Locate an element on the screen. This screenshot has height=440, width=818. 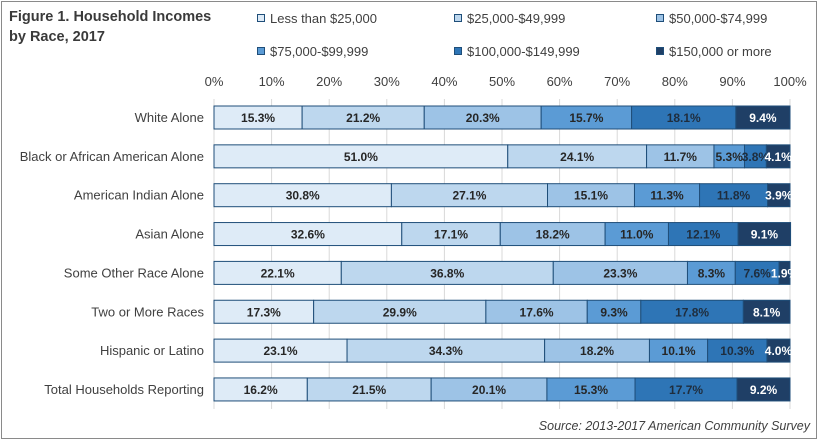
data-label: 9.1% is located at coordinates (765, 235).